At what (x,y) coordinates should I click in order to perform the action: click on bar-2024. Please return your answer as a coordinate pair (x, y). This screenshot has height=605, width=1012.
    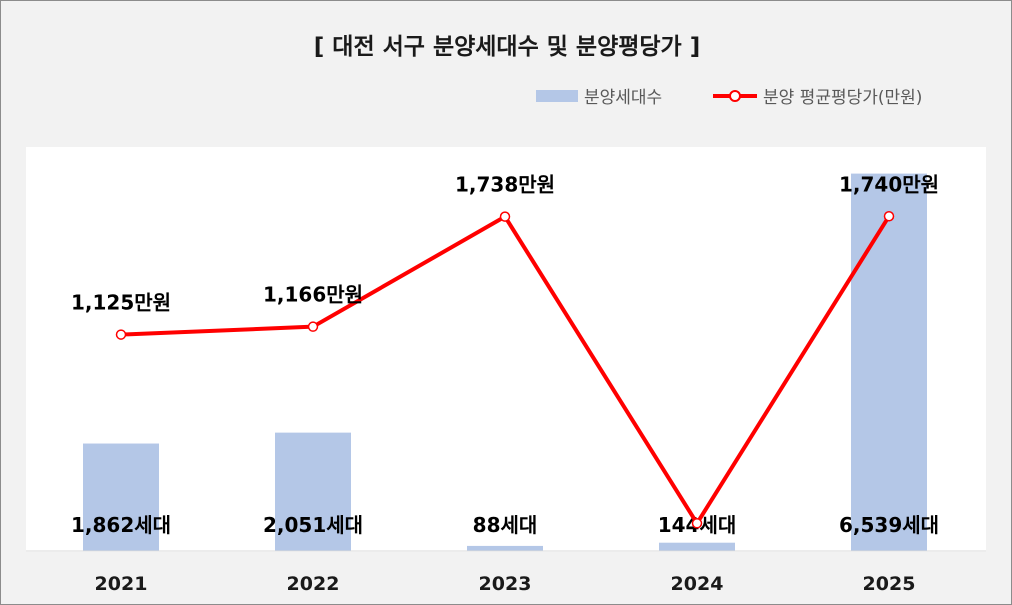
    Looking at the image, I should click on (697, 546).